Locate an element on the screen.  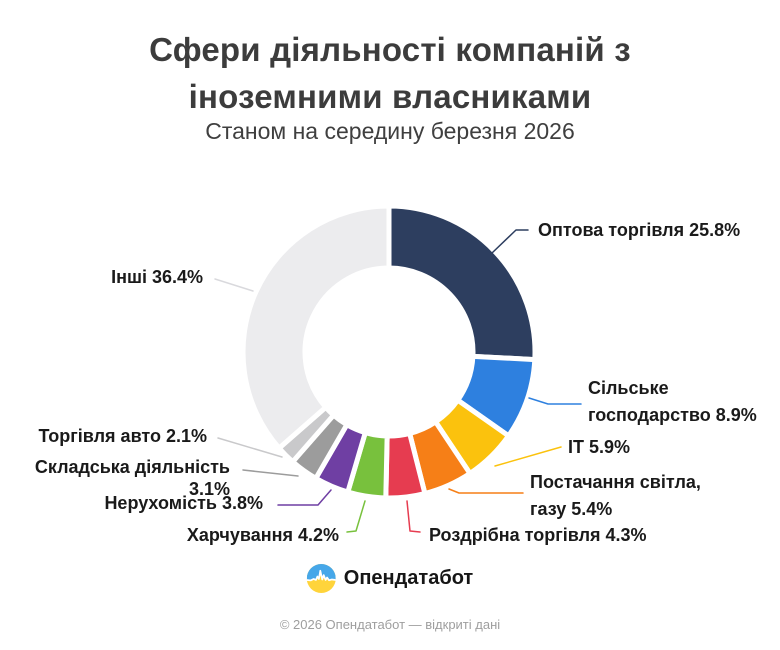
footer-credit: © 2026 Опендатабот — відкриті дані is located at coordinates (390, 624).